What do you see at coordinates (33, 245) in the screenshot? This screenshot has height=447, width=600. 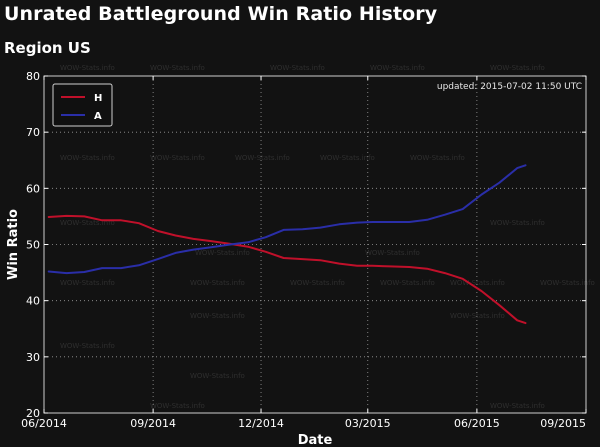 I see `y-tick-label: 50` at bounding box center [33, 245].